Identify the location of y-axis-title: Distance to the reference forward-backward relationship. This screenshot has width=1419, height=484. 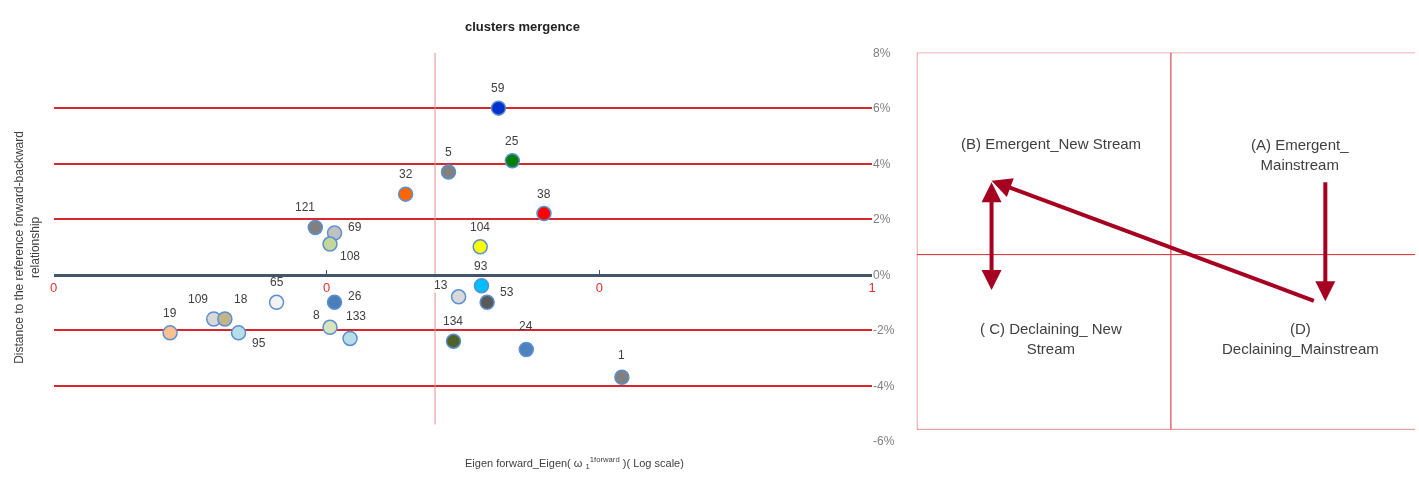
(27, 247).